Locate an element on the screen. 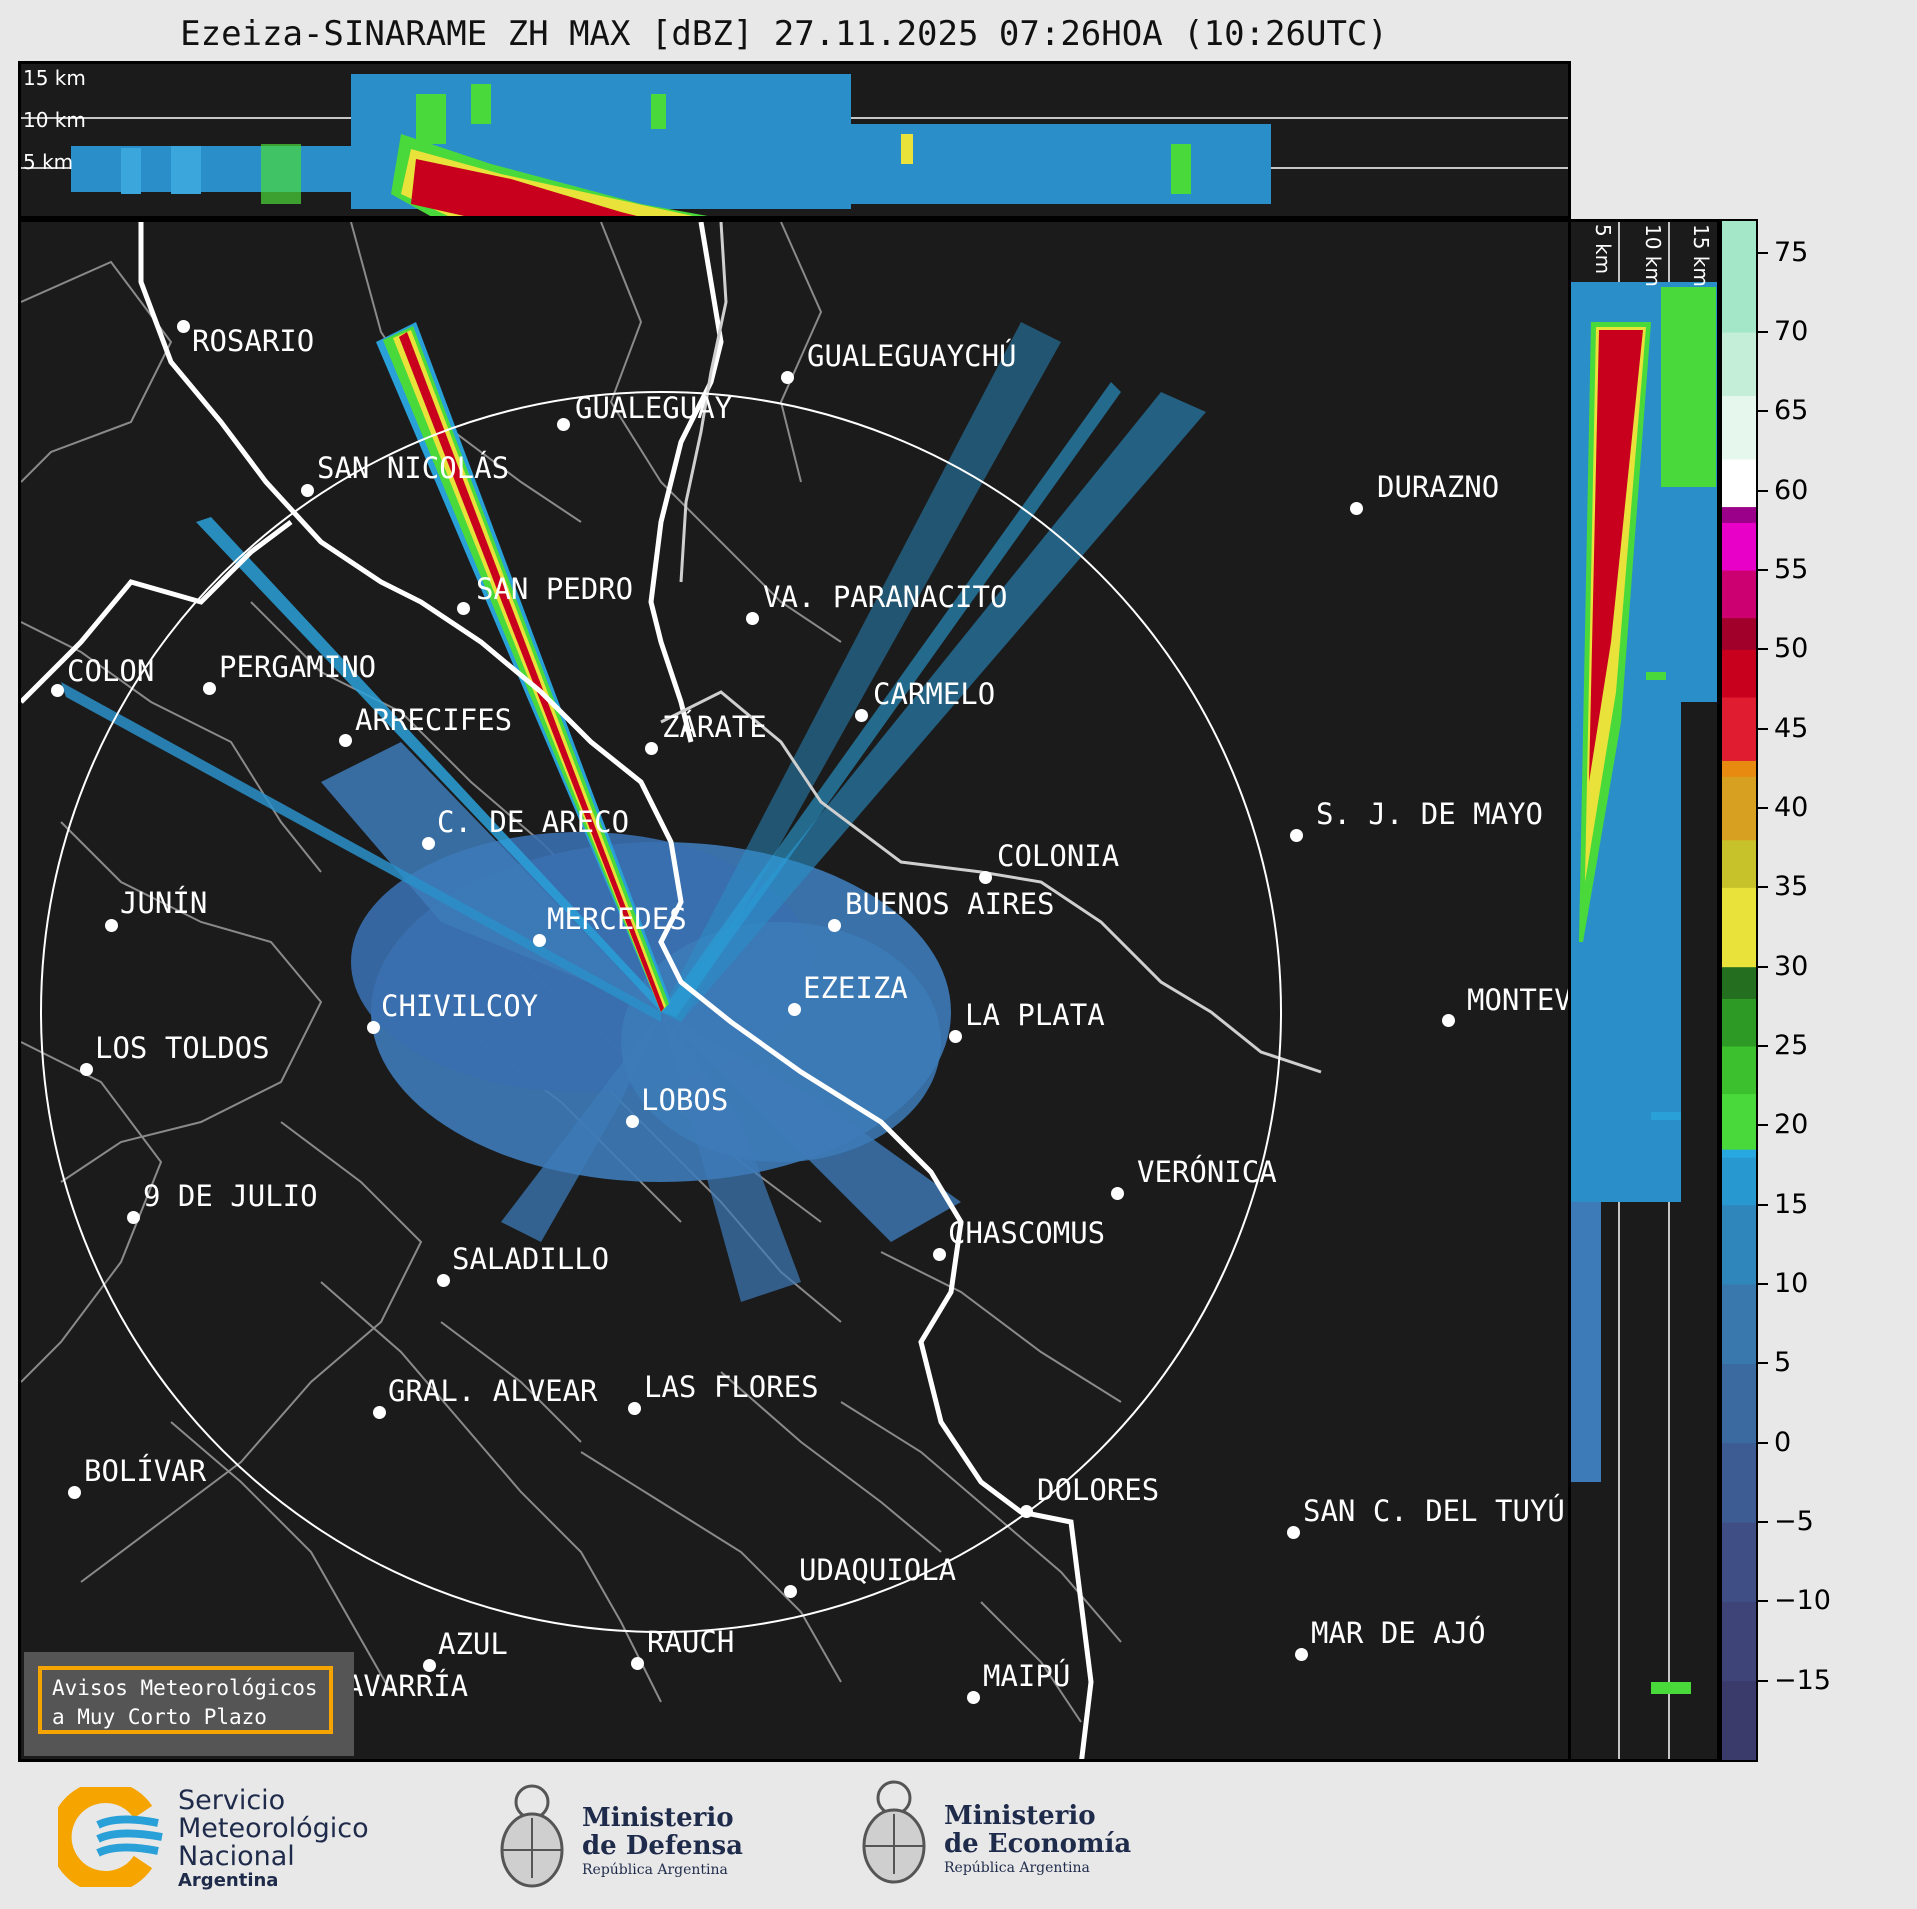 This screenshot has height=1909, width=1917. city-label-la-plata: LA PLATA is located at coordinates (1035, 1015).